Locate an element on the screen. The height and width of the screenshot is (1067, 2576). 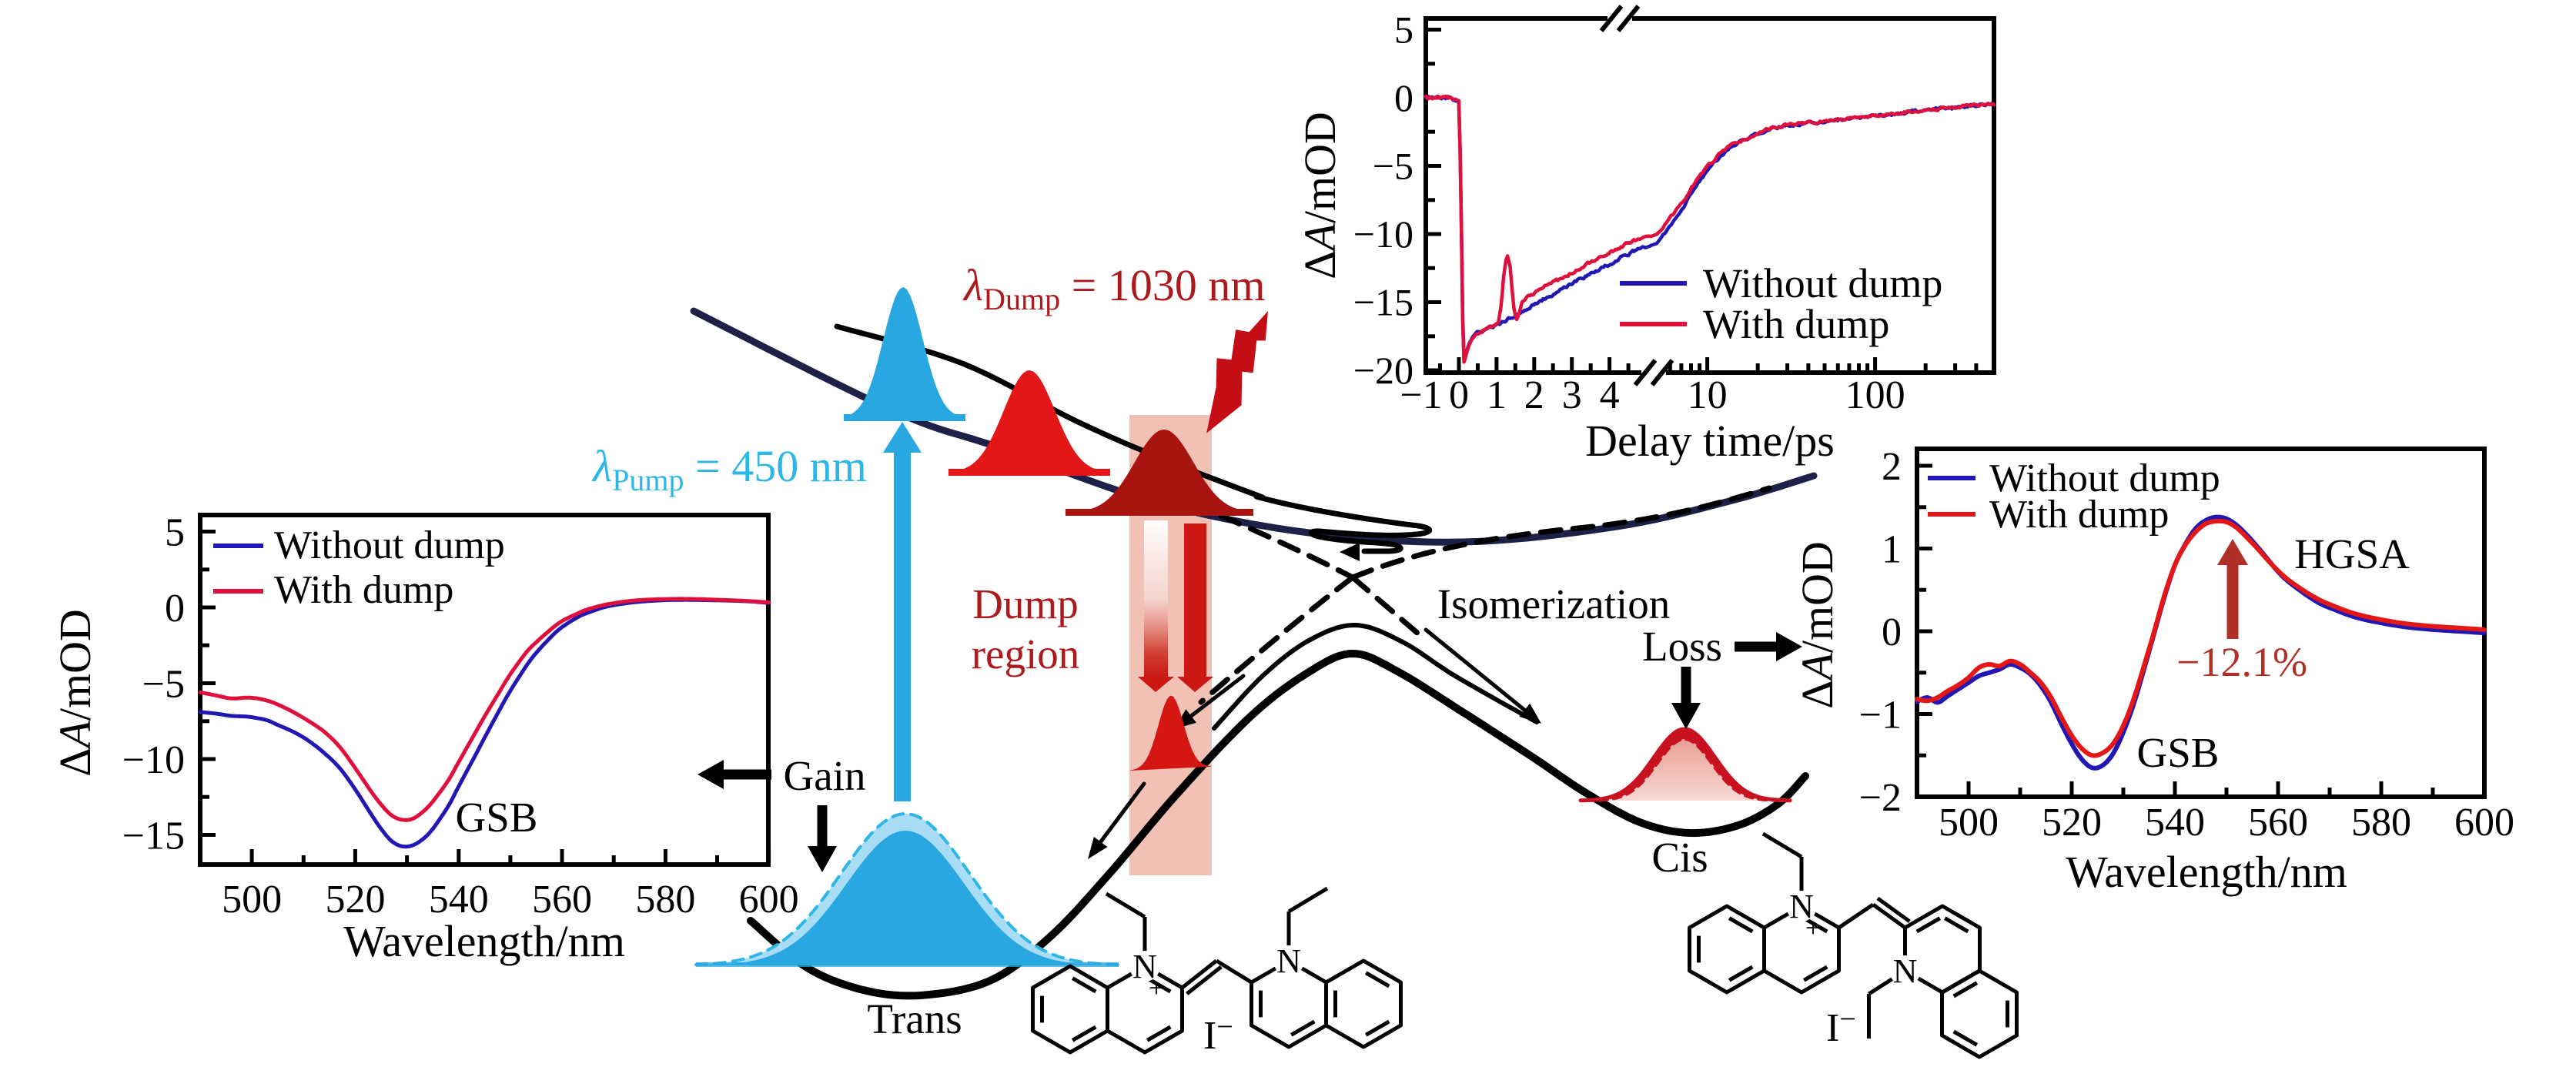
svg-text: −2 is located at coordinates (1881, 798).